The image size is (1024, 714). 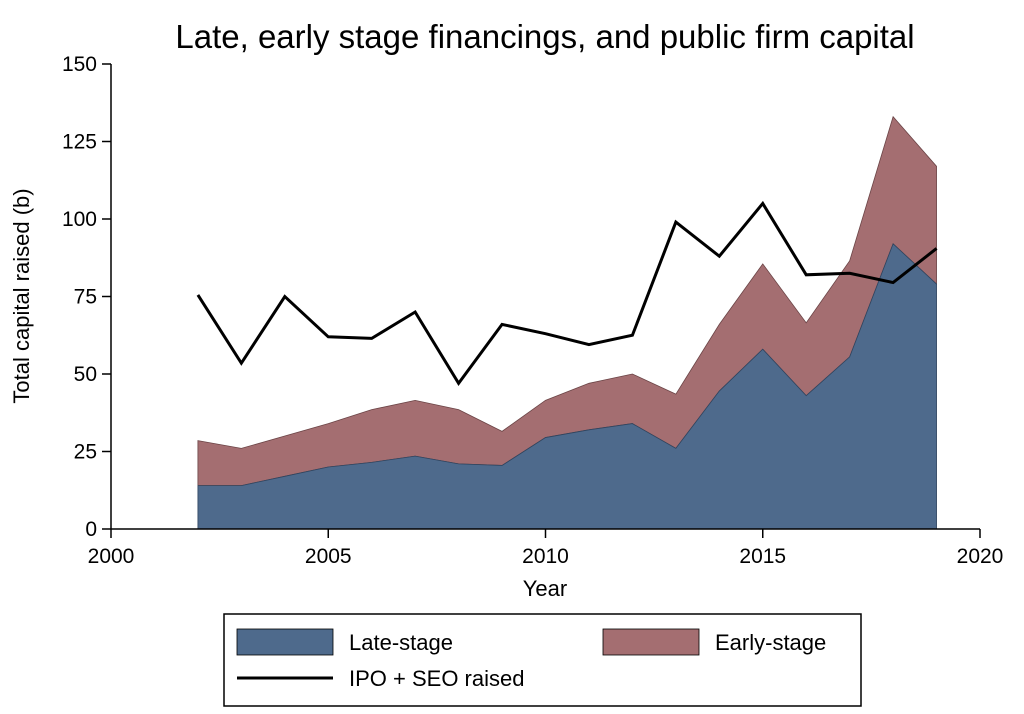 What do you see at coordinates (79, 64) in the screenshot?
I see `y-tick-label: 150` at bounding box center [79, 64].